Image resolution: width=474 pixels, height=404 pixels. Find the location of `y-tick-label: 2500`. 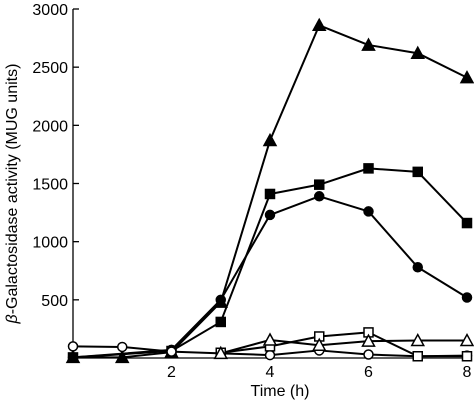

y-tick-label: 2500 is located at coordinates (50, 68).